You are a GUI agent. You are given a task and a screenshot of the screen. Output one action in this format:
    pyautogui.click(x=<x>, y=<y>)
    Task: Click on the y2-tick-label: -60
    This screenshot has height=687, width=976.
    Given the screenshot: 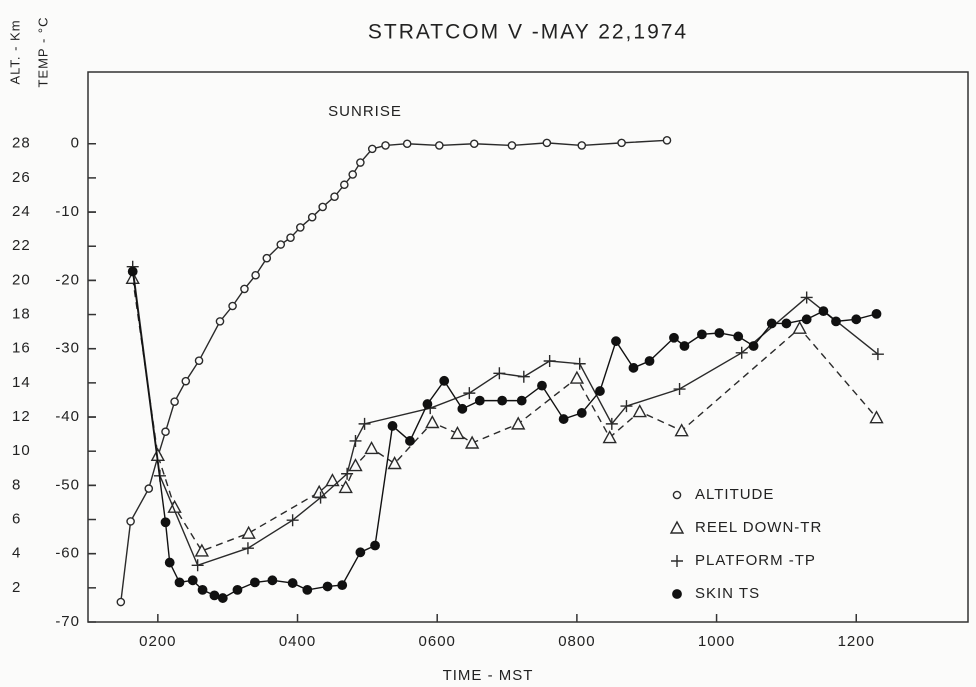 What is the action you would take?
    pyautogui.click(x=67, y=553)
    